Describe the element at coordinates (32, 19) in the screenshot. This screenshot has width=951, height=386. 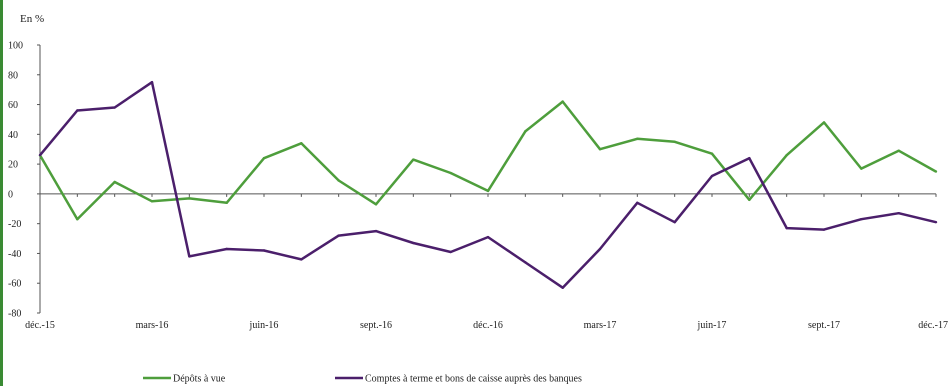
I see `y-unit-label: En %` at that location.